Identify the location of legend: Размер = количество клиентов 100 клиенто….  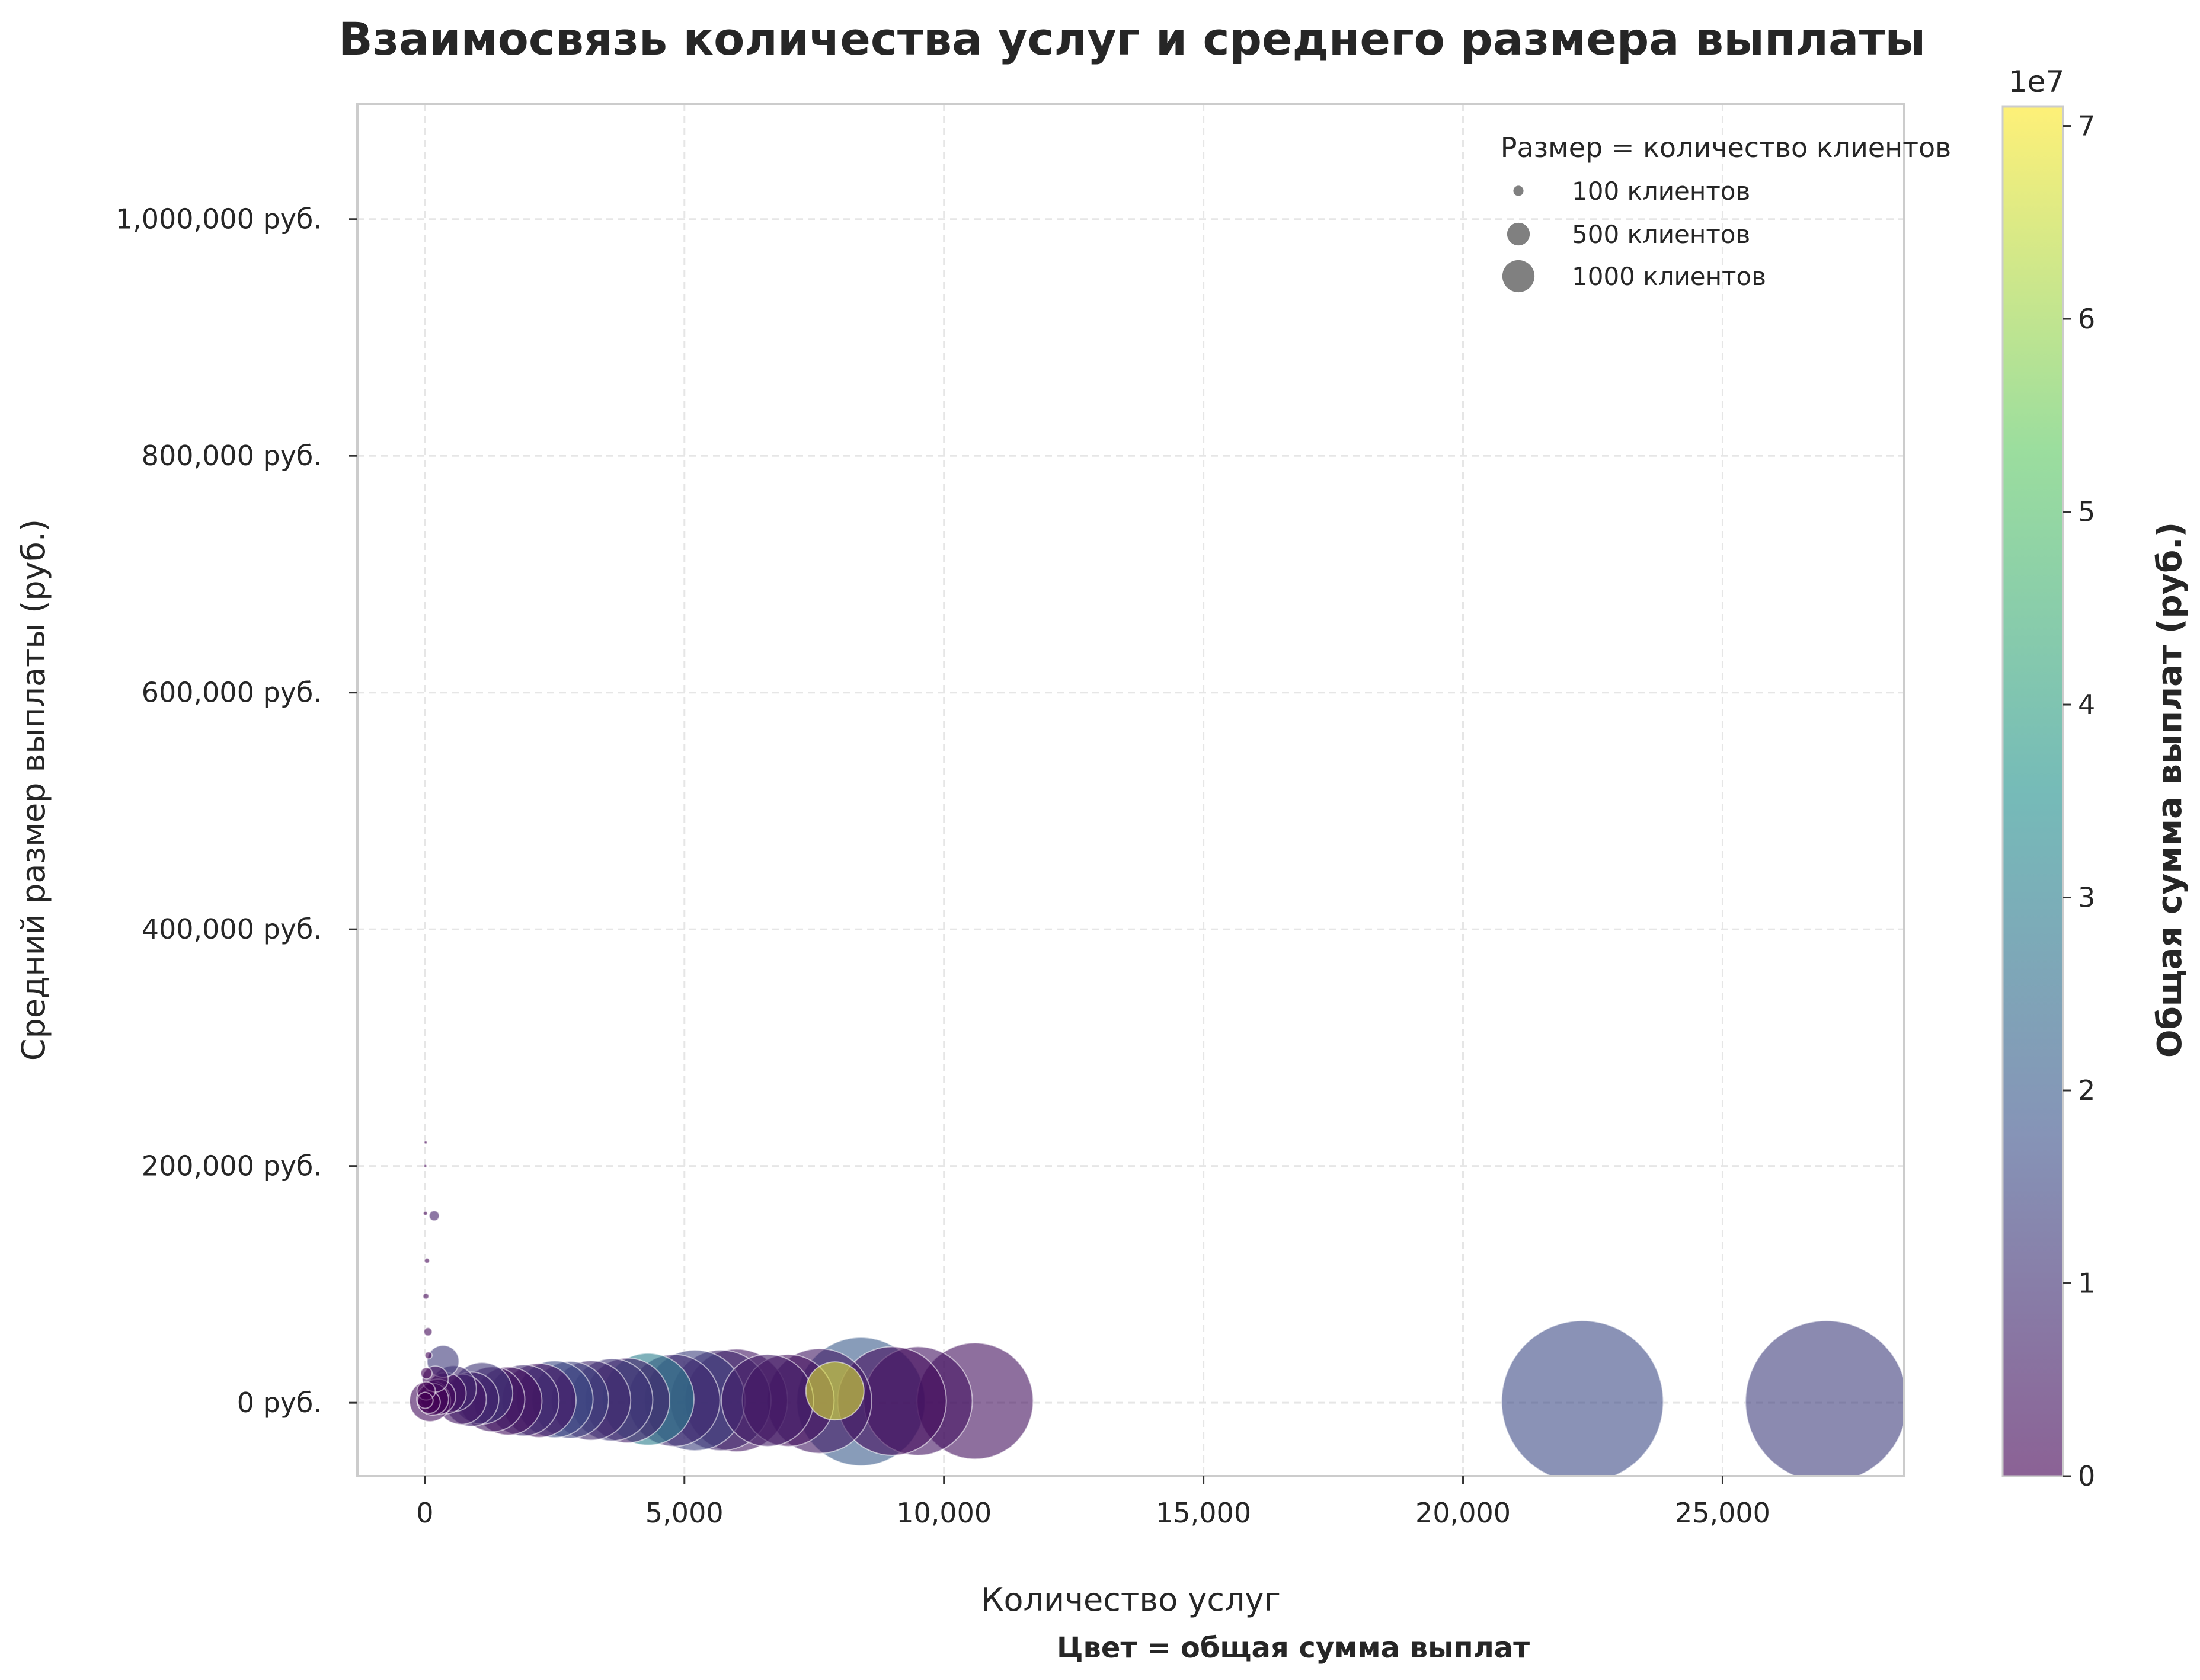
(1726, 212).